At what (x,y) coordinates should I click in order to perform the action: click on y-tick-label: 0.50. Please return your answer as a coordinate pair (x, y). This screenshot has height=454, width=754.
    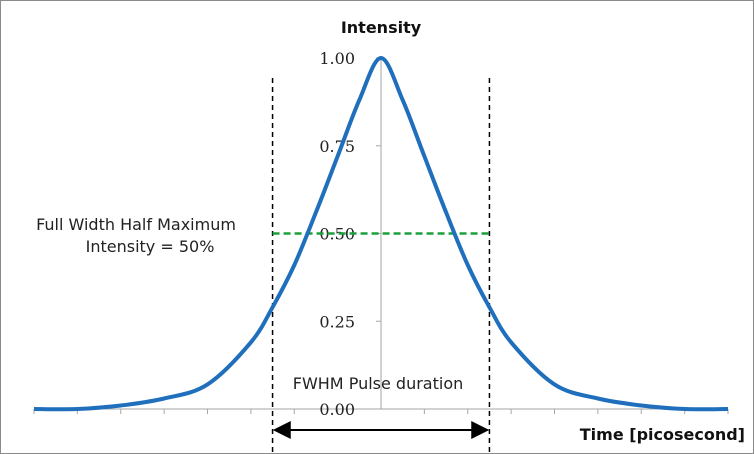
    Looking at the image, I should click on (337, 234).